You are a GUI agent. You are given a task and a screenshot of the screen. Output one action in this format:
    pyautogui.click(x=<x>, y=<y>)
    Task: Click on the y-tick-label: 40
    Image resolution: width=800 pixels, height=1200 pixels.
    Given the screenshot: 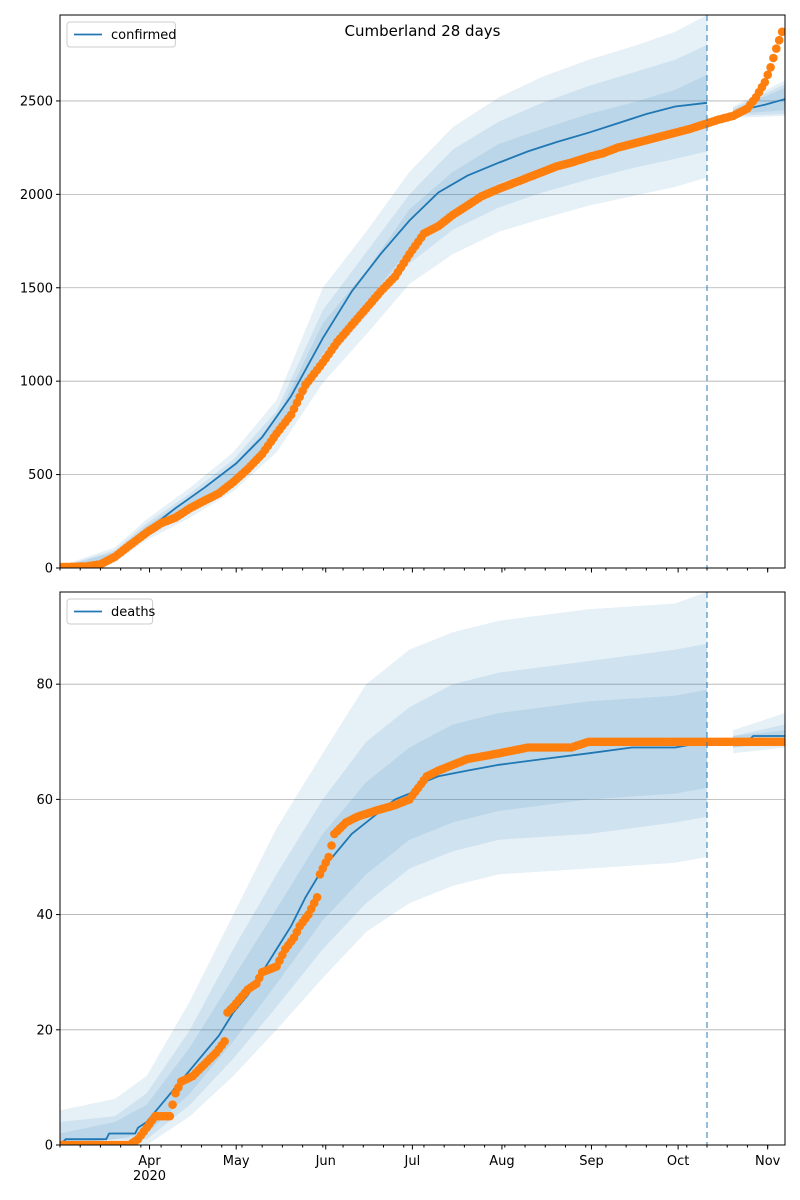 What is the action you would take?
    pyautogui.click(x=44, y=915)
    